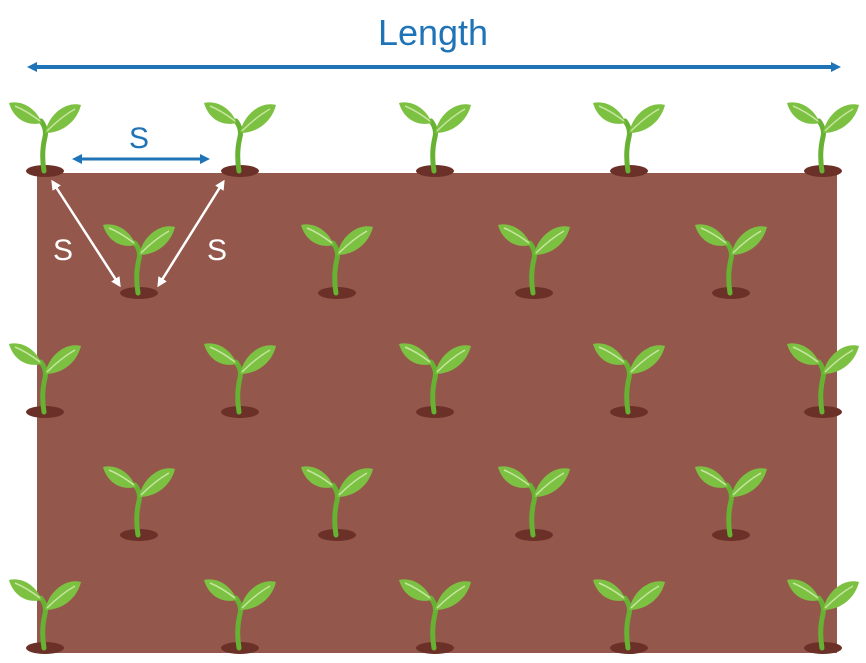 This screenshot has width=866, height=663. What do you see at coordinates (433, 32) in the screenshot?
I see `length-label: Length` at bounding box center [433, 32].